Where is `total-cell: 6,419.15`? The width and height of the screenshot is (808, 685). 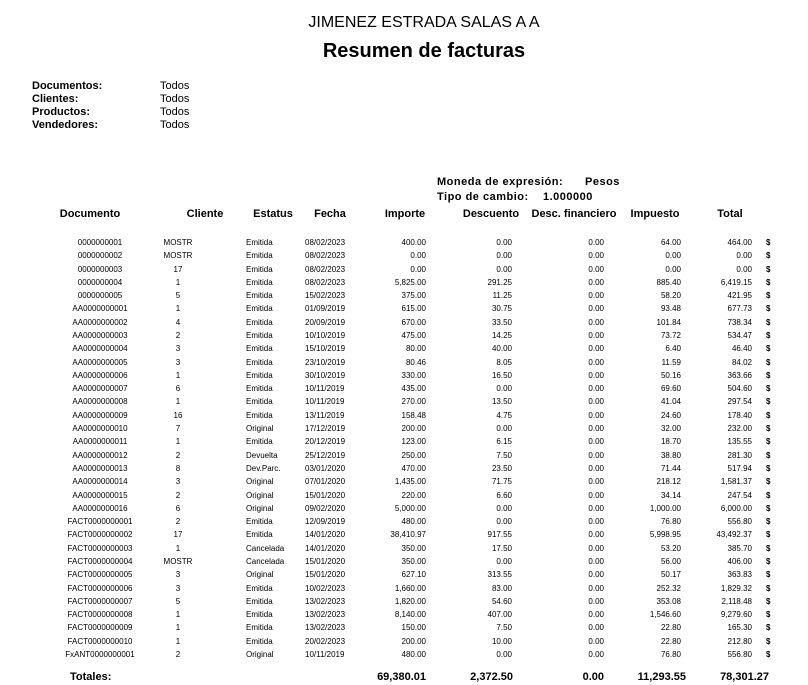 total-cell: 6,419.15 is located at coordinates (736, 282).